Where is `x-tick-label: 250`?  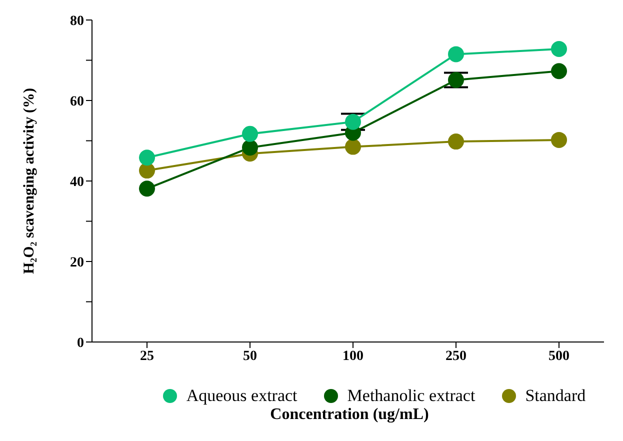
x-tick-label: 250 is located at coordinates (456, 356).